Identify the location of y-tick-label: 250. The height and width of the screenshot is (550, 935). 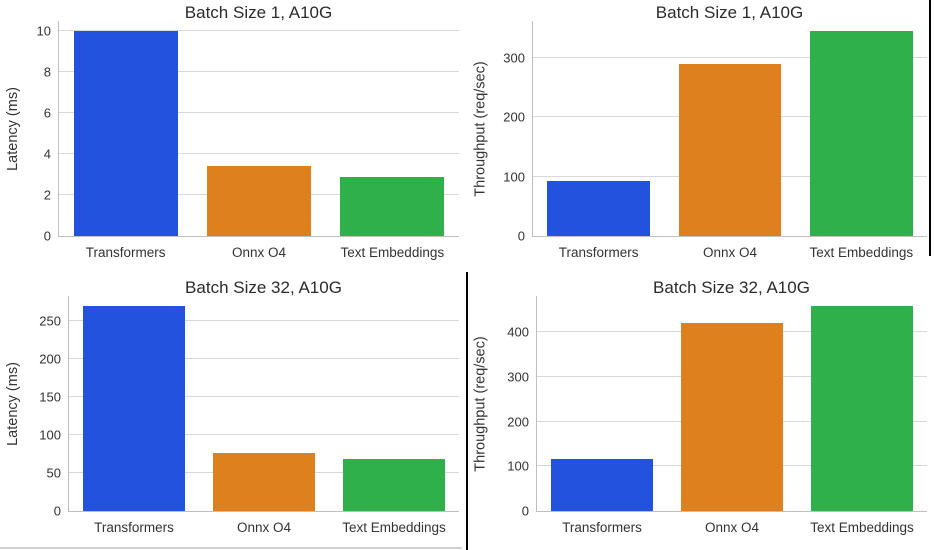
(50, 321).